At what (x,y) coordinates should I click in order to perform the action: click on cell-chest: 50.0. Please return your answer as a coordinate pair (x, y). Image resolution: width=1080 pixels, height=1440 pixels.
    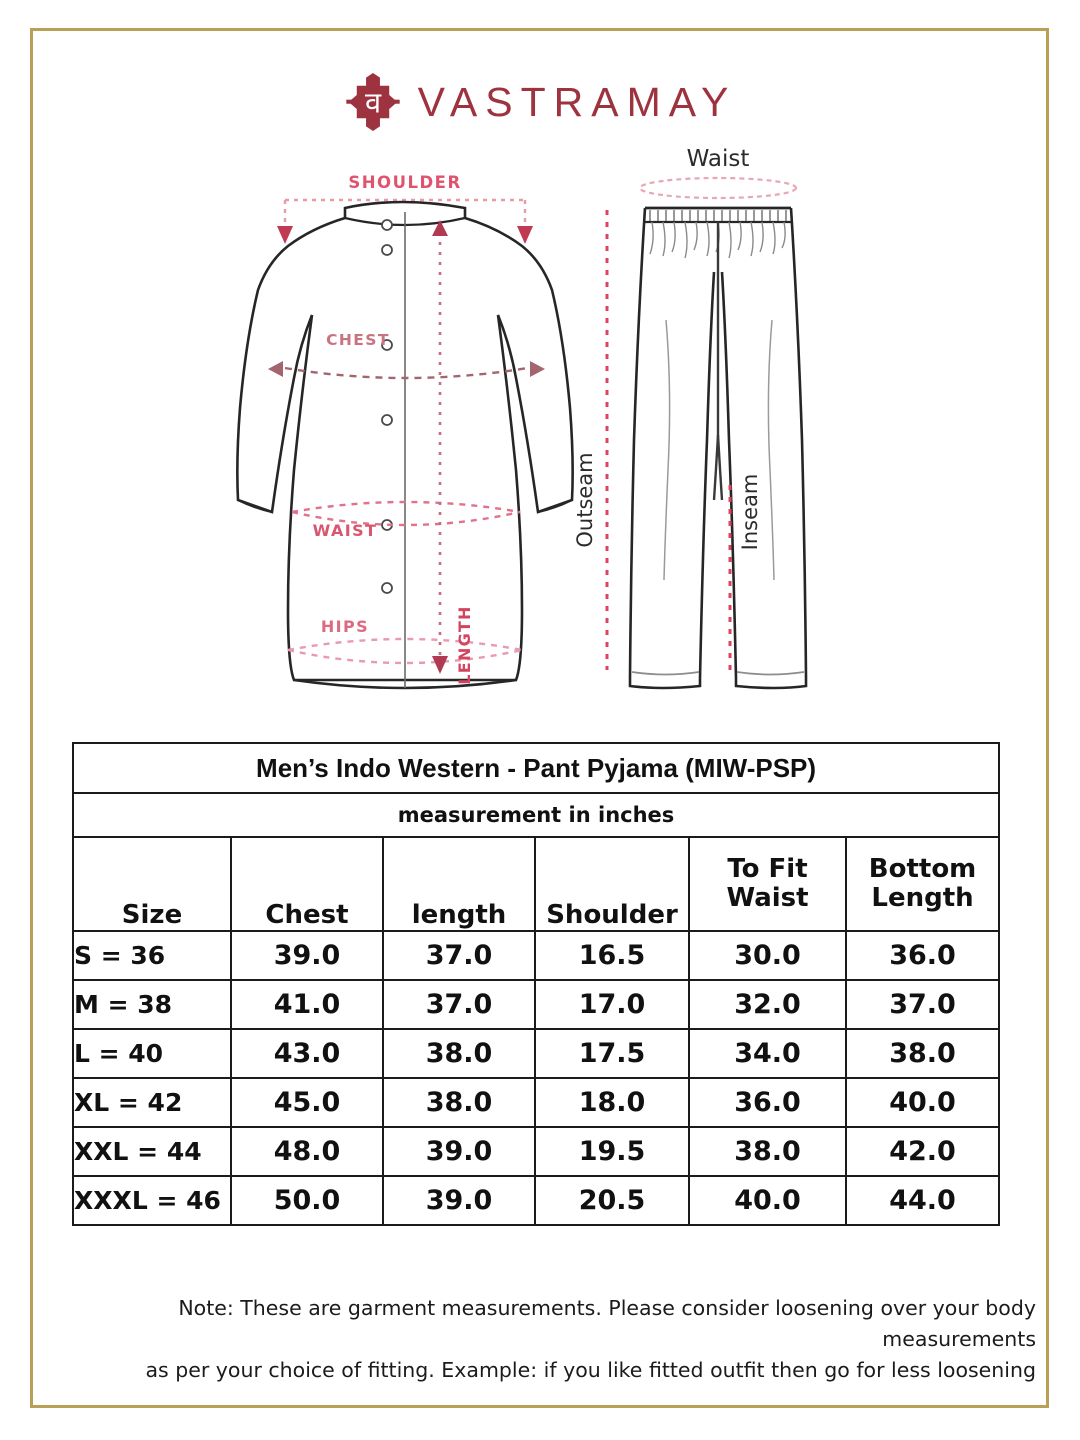
    Looking at the image, I should click on (307, 1200).